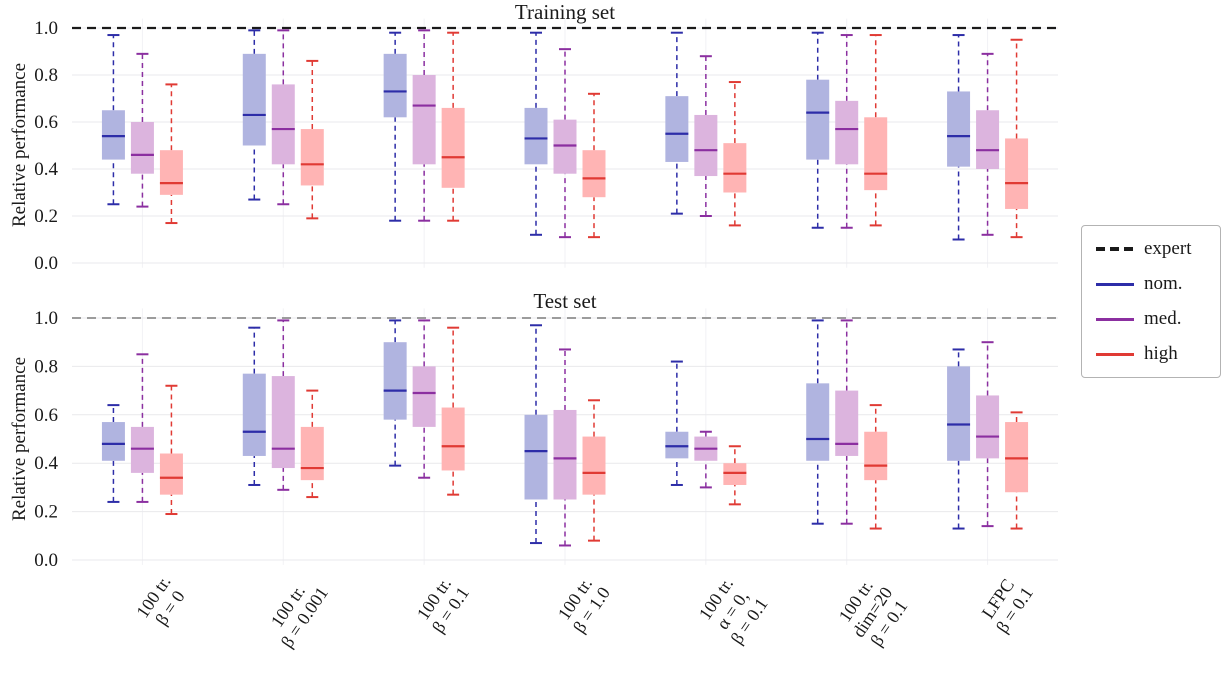 This screenshot has height=679, width=1221. Describe the element at coordinates (1115, 354) in the screenshot. I see `high-line-swatch` at that location.